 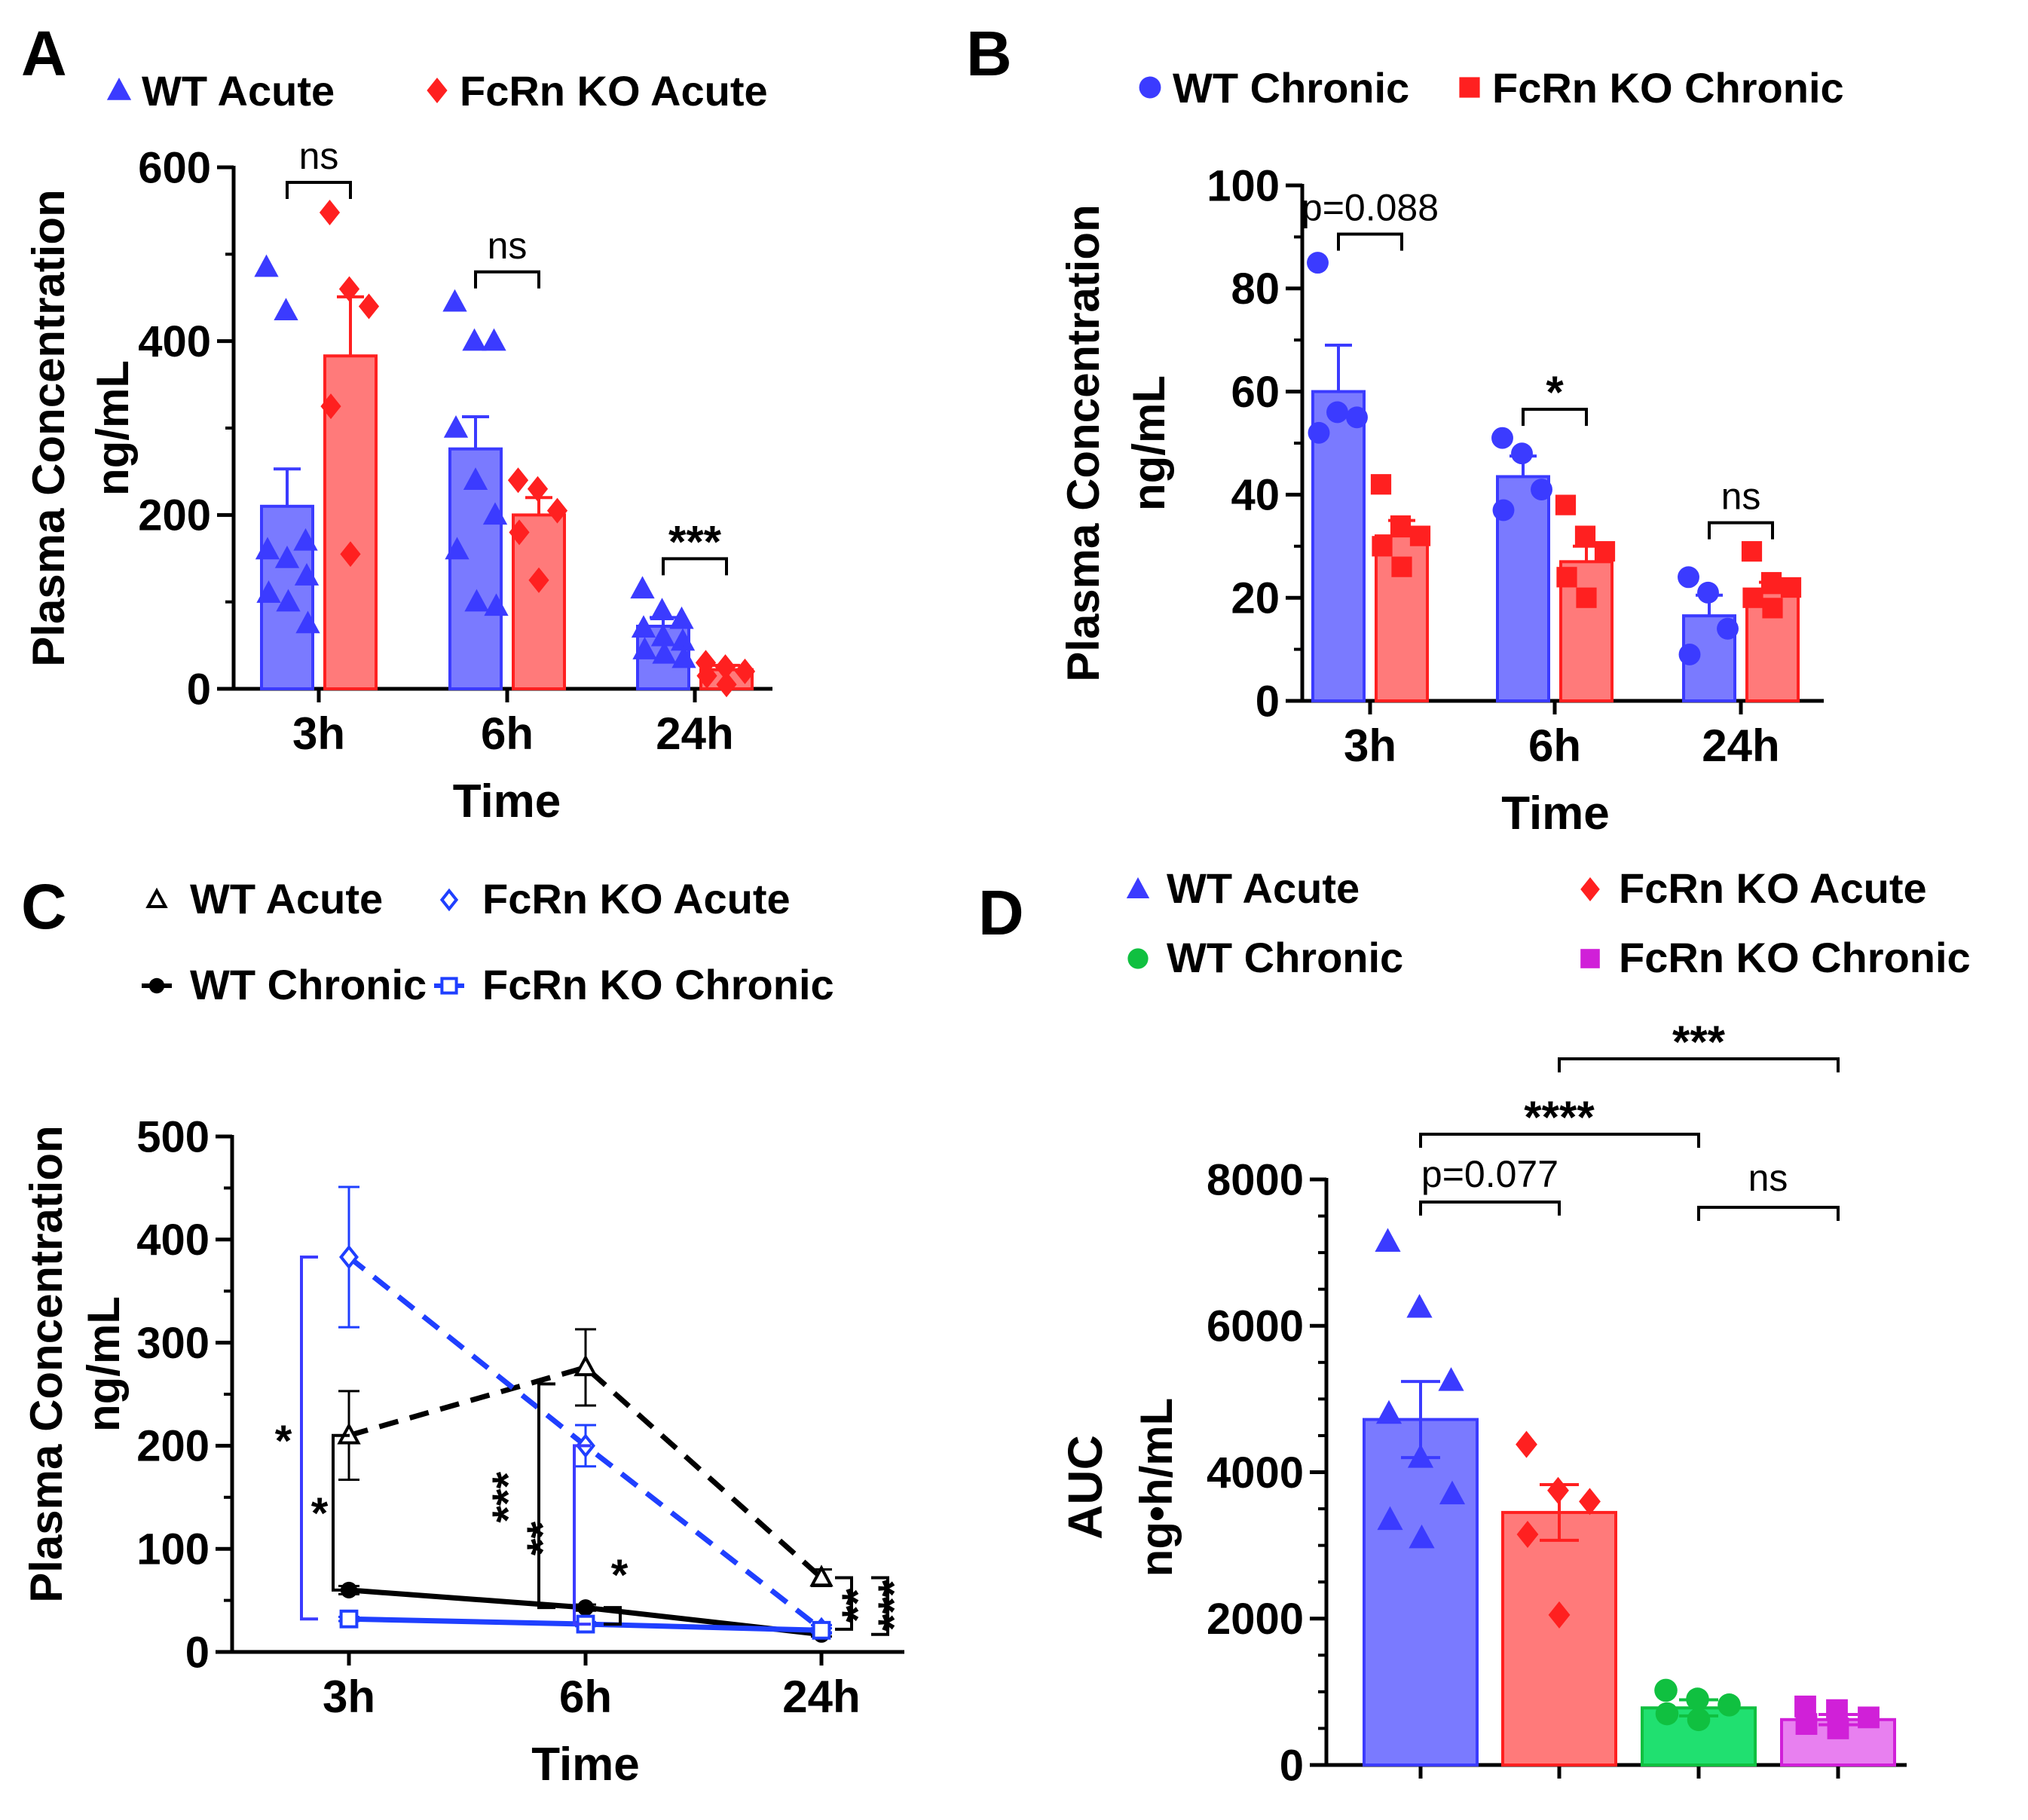 What do you see at coordinates (1268, 701) in the screenshot?
I see `panel-b-y-tick-label: 0` at bounding box center [1268, 701].